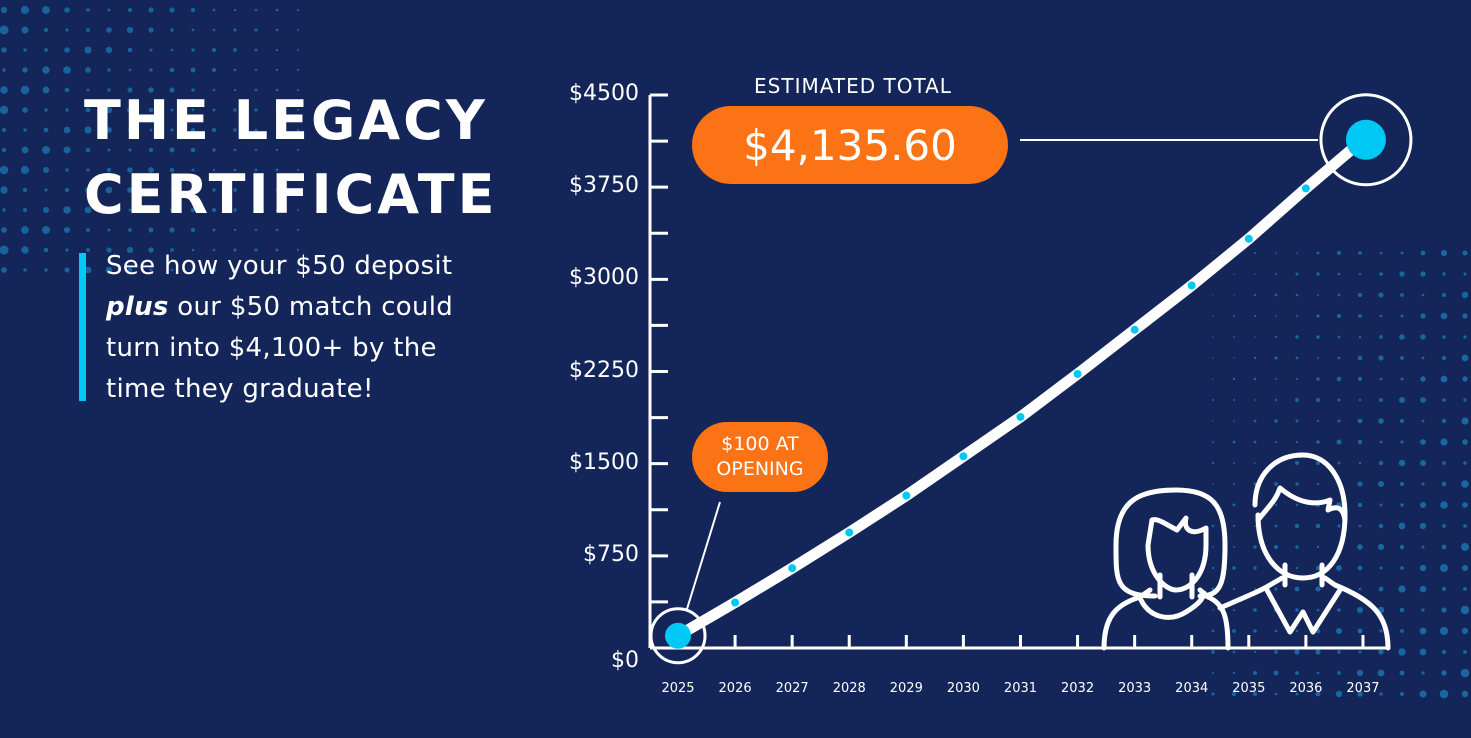  What do you see at coordinates (604, 186) in the screenshot?
I see `y-tick-label: $3750` at bounding box center [604, 186].